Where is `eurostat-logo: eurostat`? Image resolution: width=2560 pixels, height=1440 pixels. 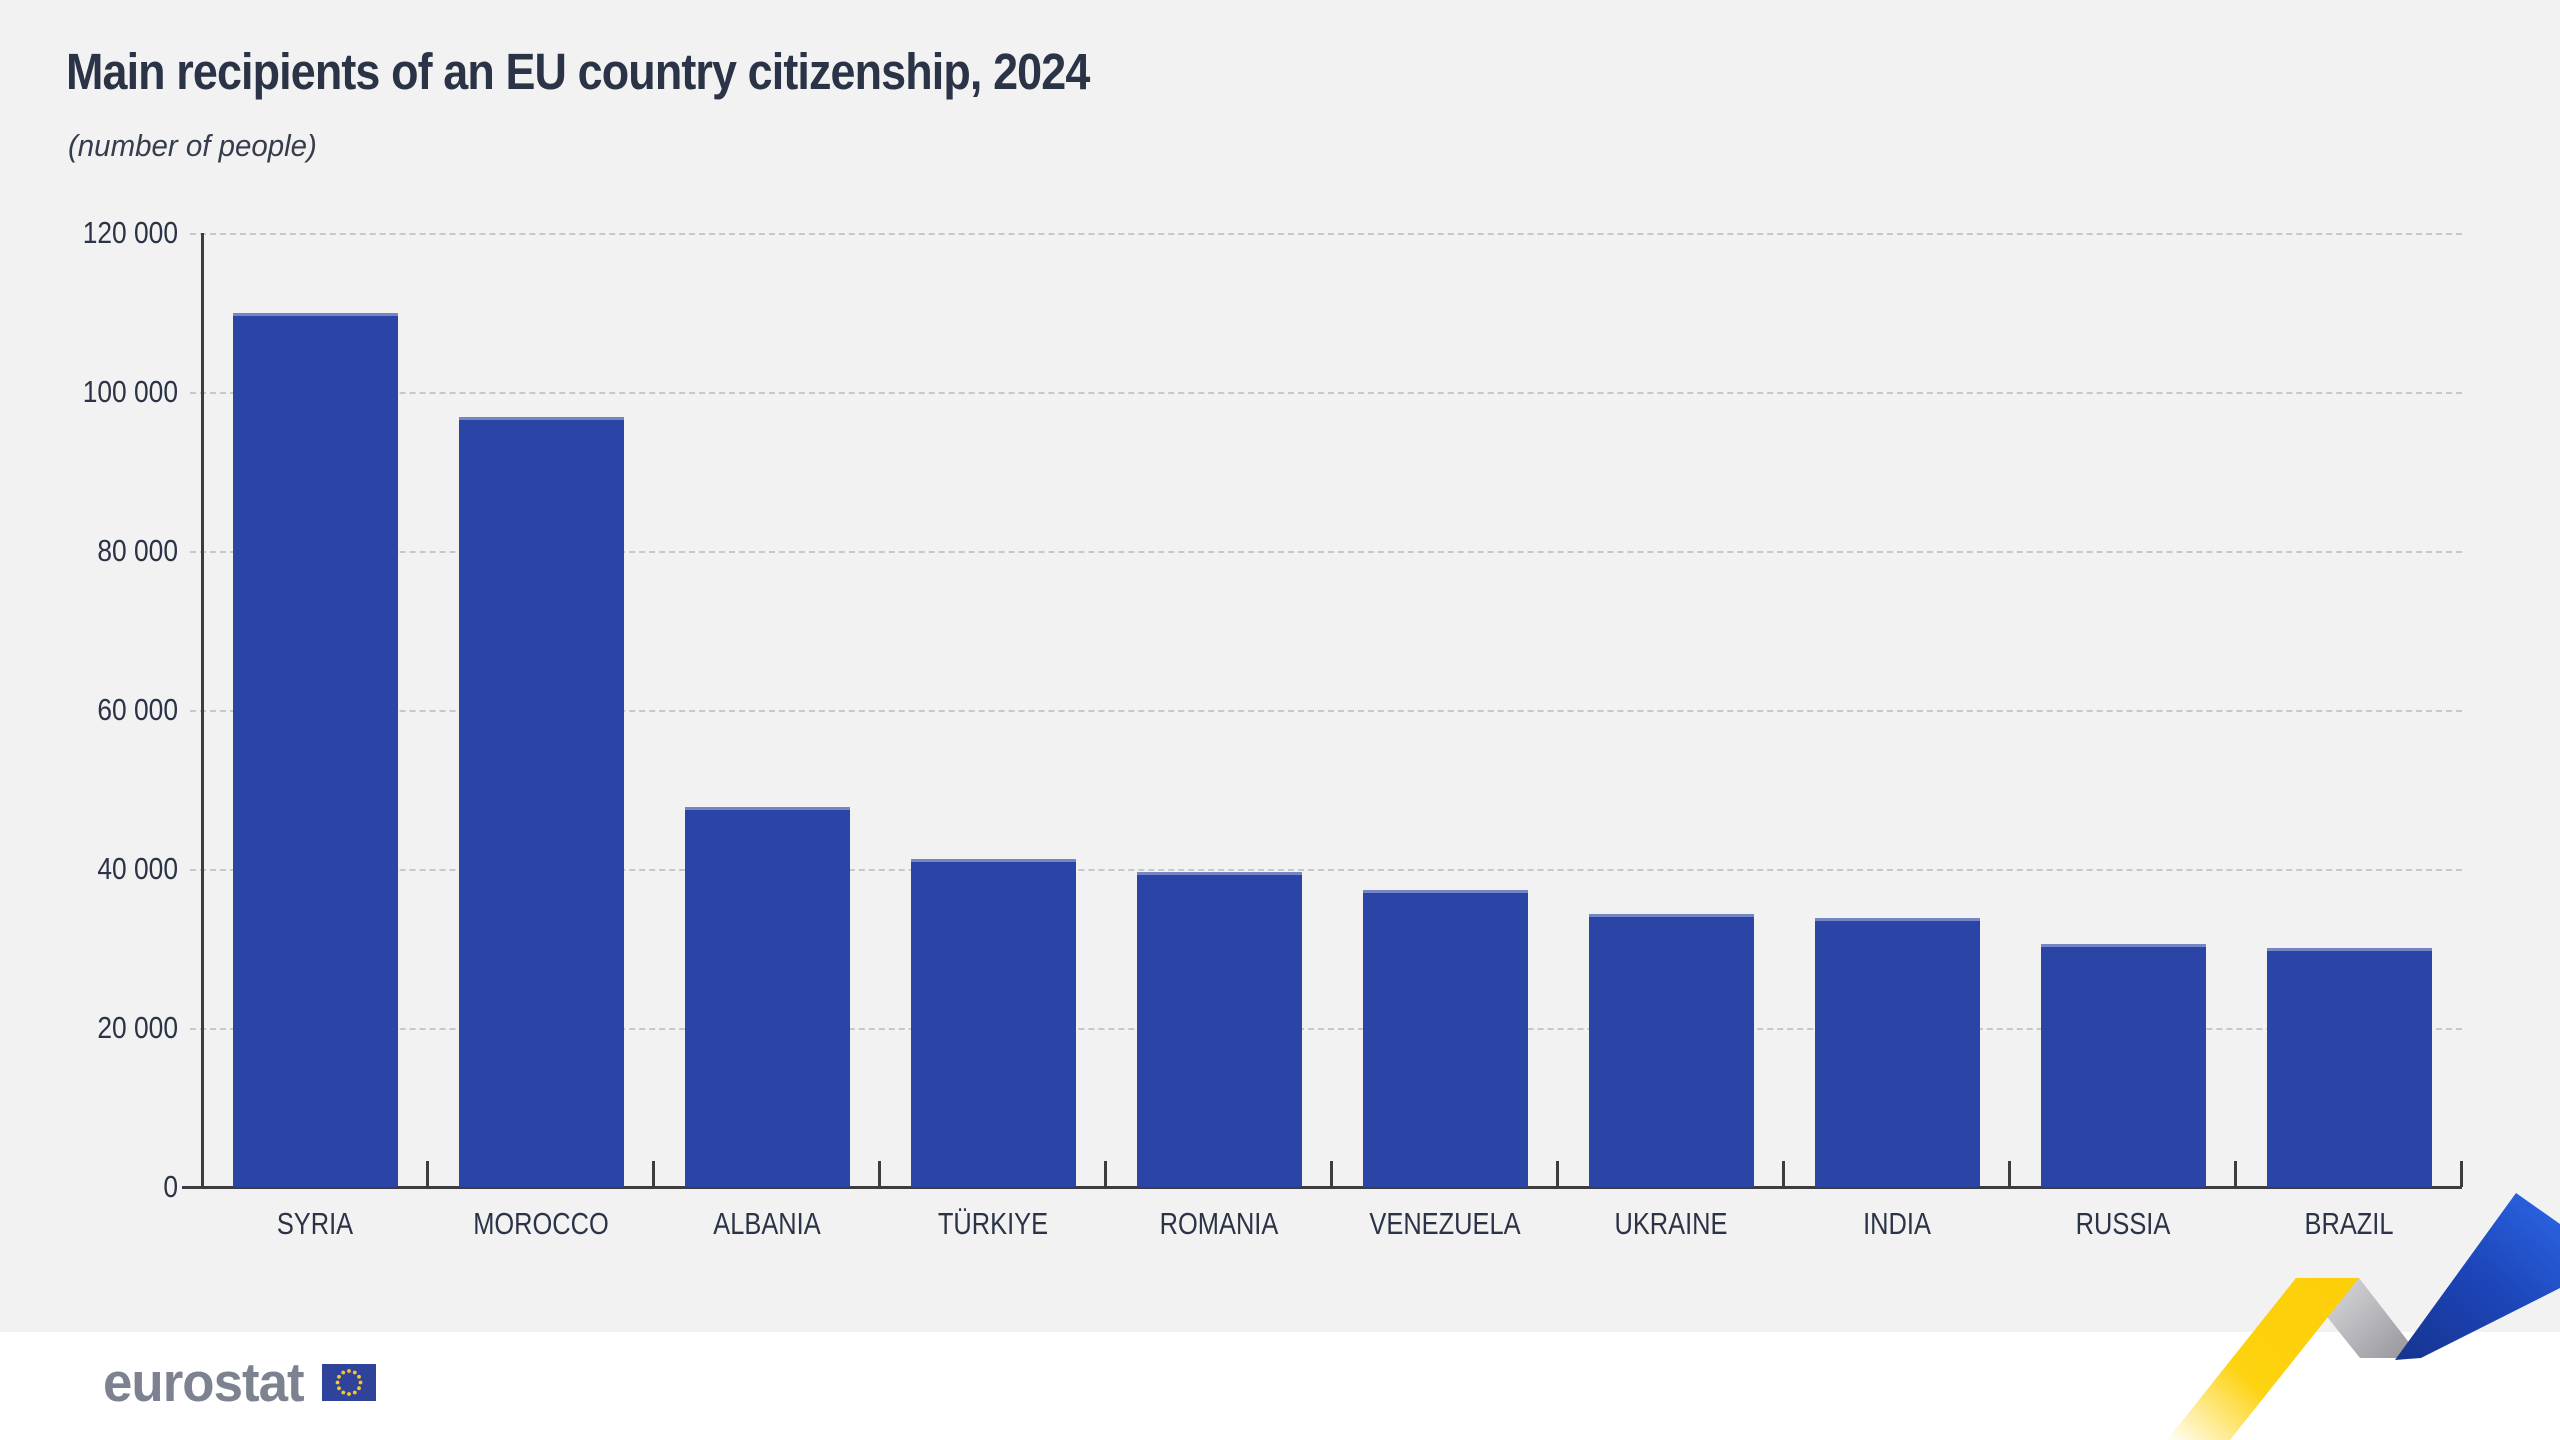 eurostat-logo: eurostat is located at coordinates (239, 1382).